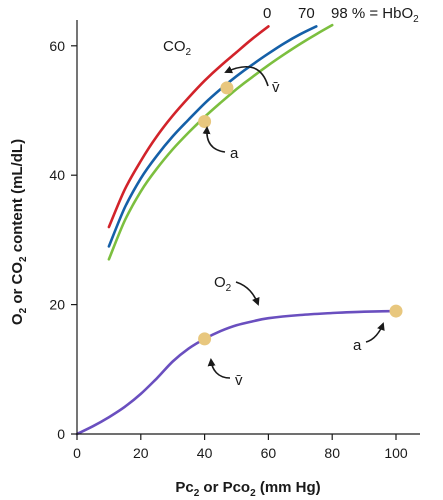 This screenshot has width=443, height=500. I want to click on y-tick-label-40: 40, so click(57, 175).